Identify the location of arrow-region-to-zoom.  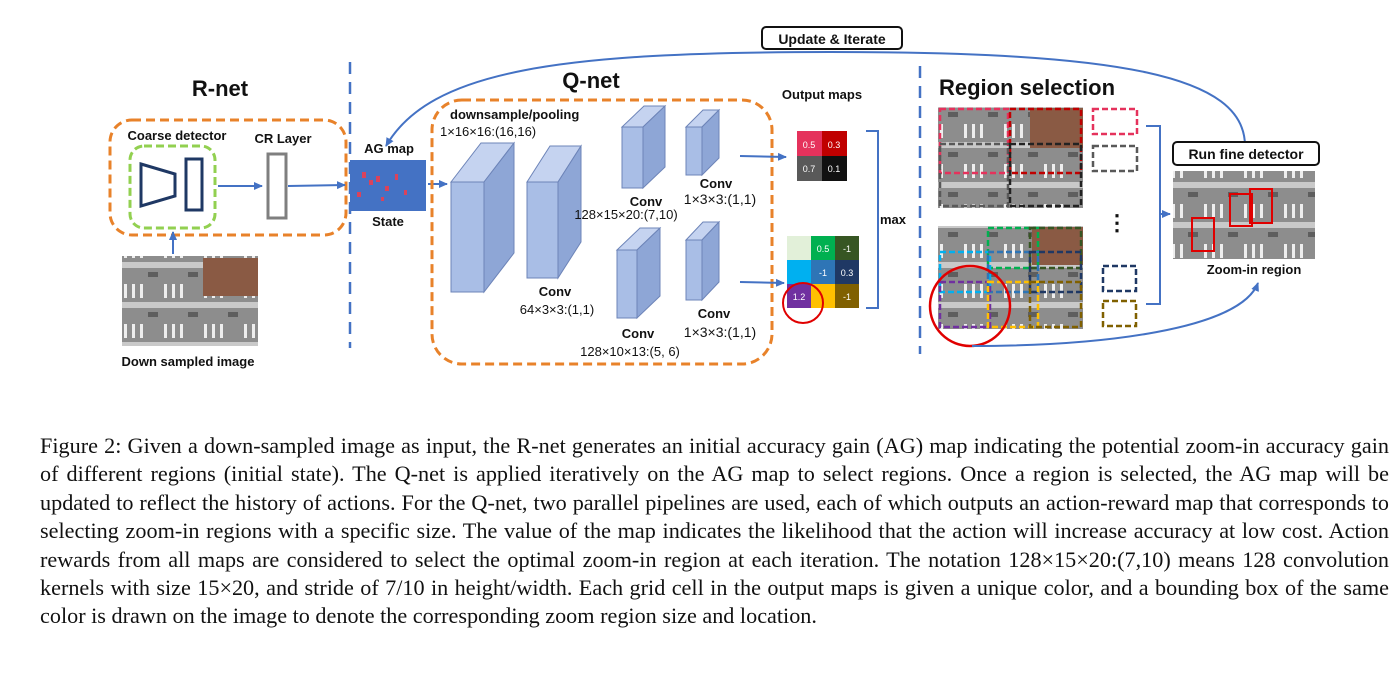
(1115, 314).